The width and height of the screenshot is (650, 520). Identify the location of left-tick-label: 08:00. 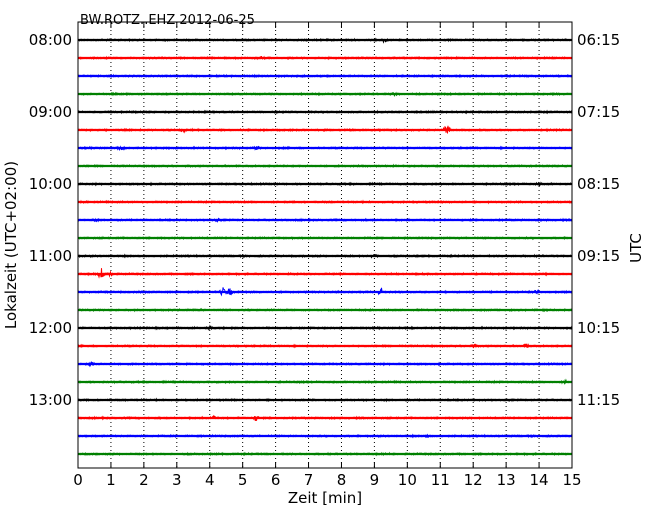
(50, 40).